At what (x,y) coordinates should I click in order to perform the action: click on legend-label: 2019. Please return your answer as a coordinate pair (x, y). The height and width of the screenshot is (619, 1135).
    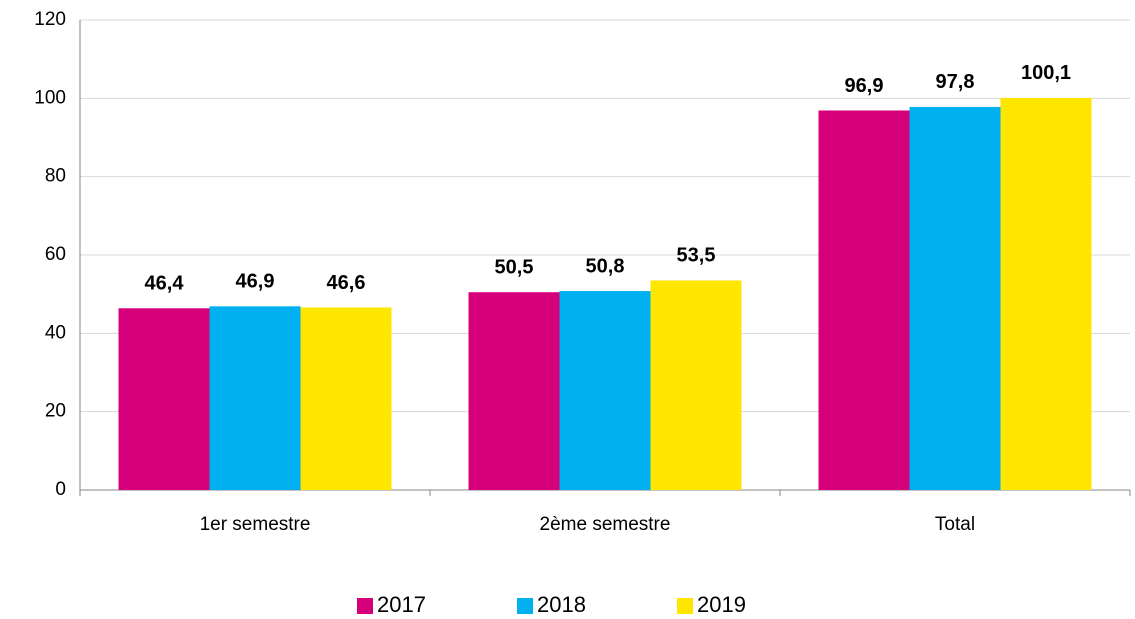
    Looking at the image, I should click on (721, 604).